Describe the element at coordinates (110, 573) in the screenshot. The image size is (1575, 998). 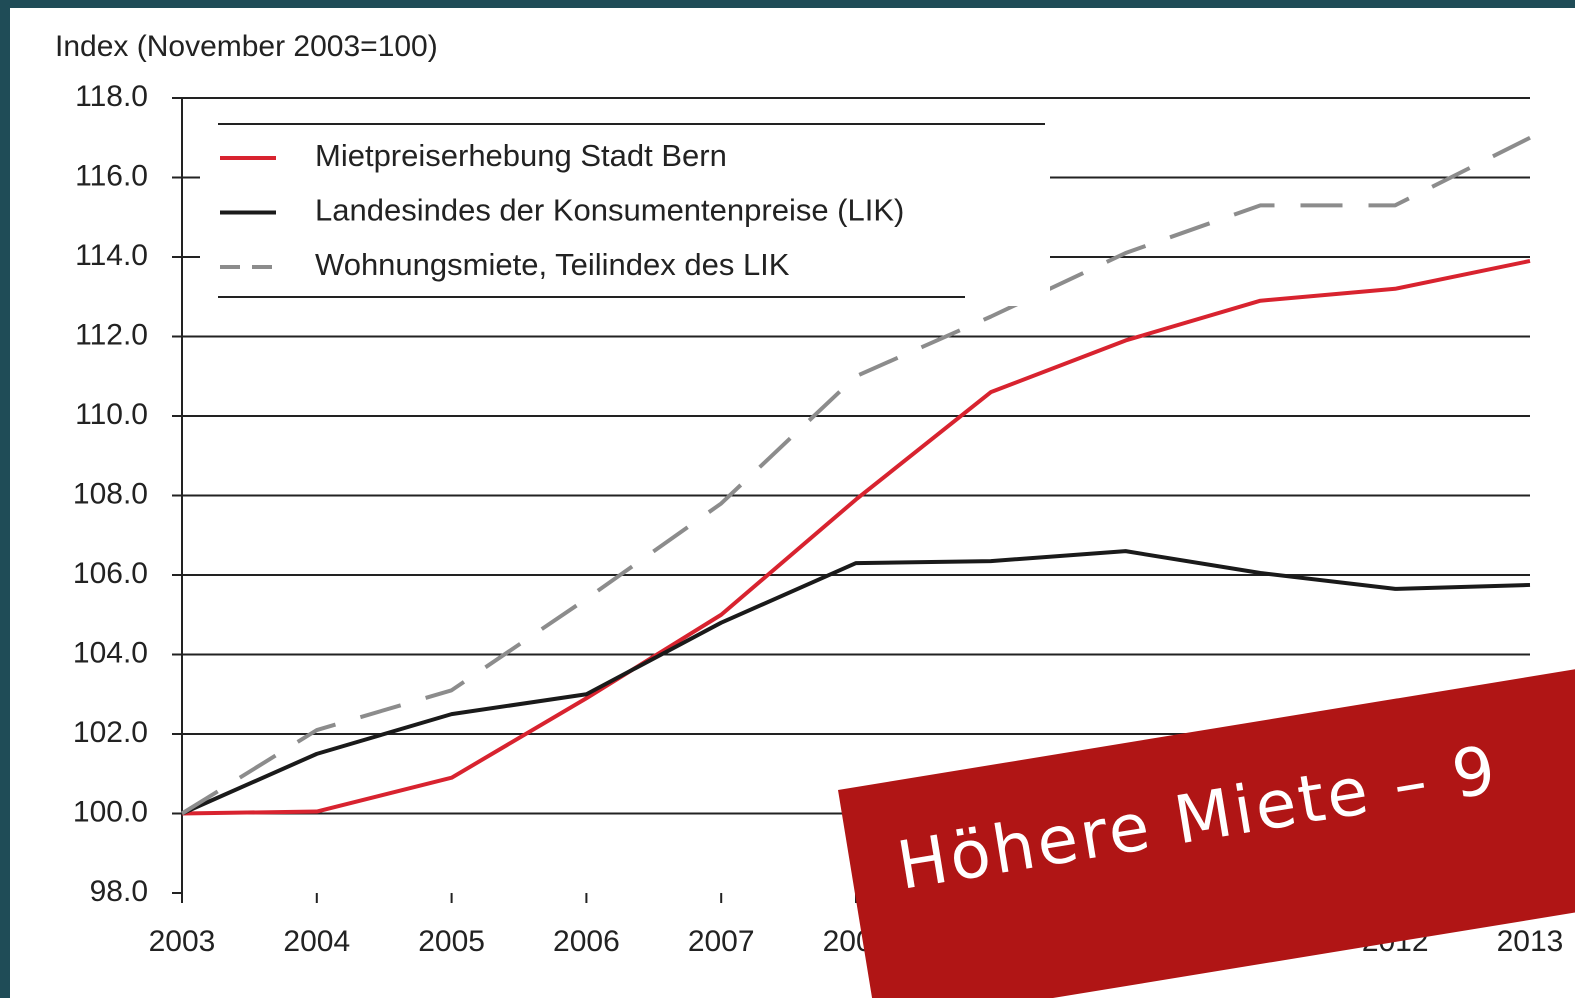
I see `y-tick-label: 106.0` at that location.